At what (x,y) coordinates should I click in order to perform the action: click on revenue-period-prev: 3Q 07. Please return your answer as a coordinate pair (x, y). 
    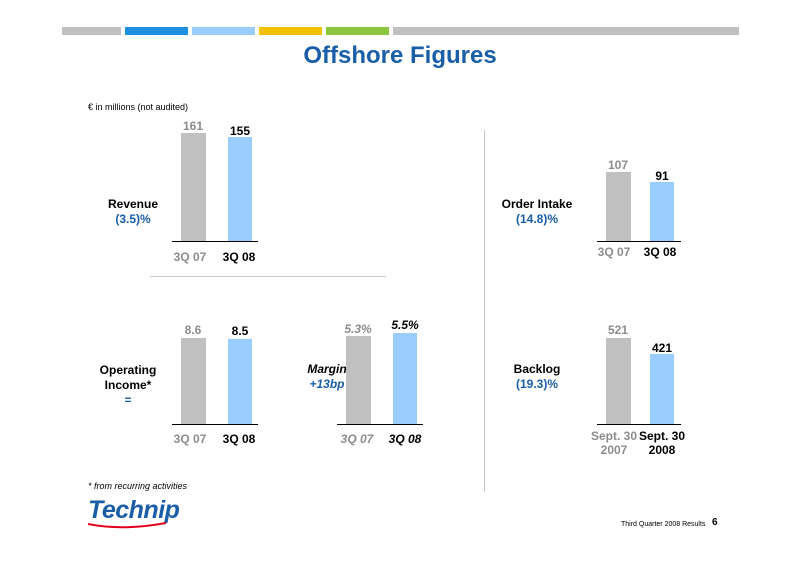
    Looking at the image, I should click on (190, 257).